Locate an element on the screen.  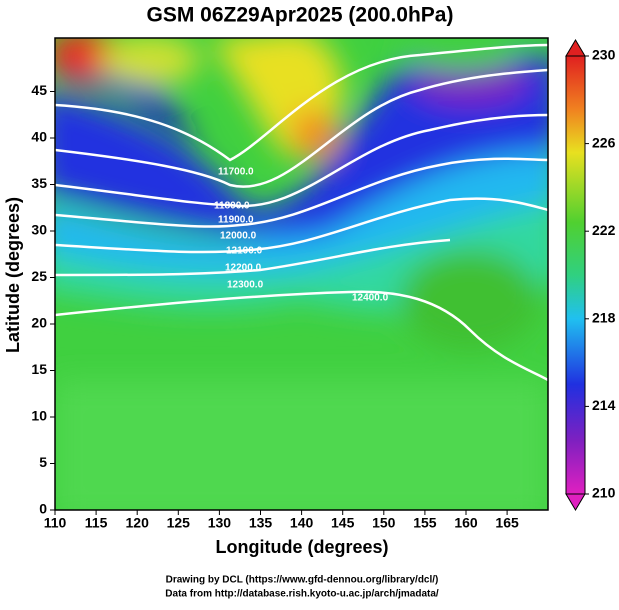
x-tick-label: 160 is located at coordinates (466, 523).